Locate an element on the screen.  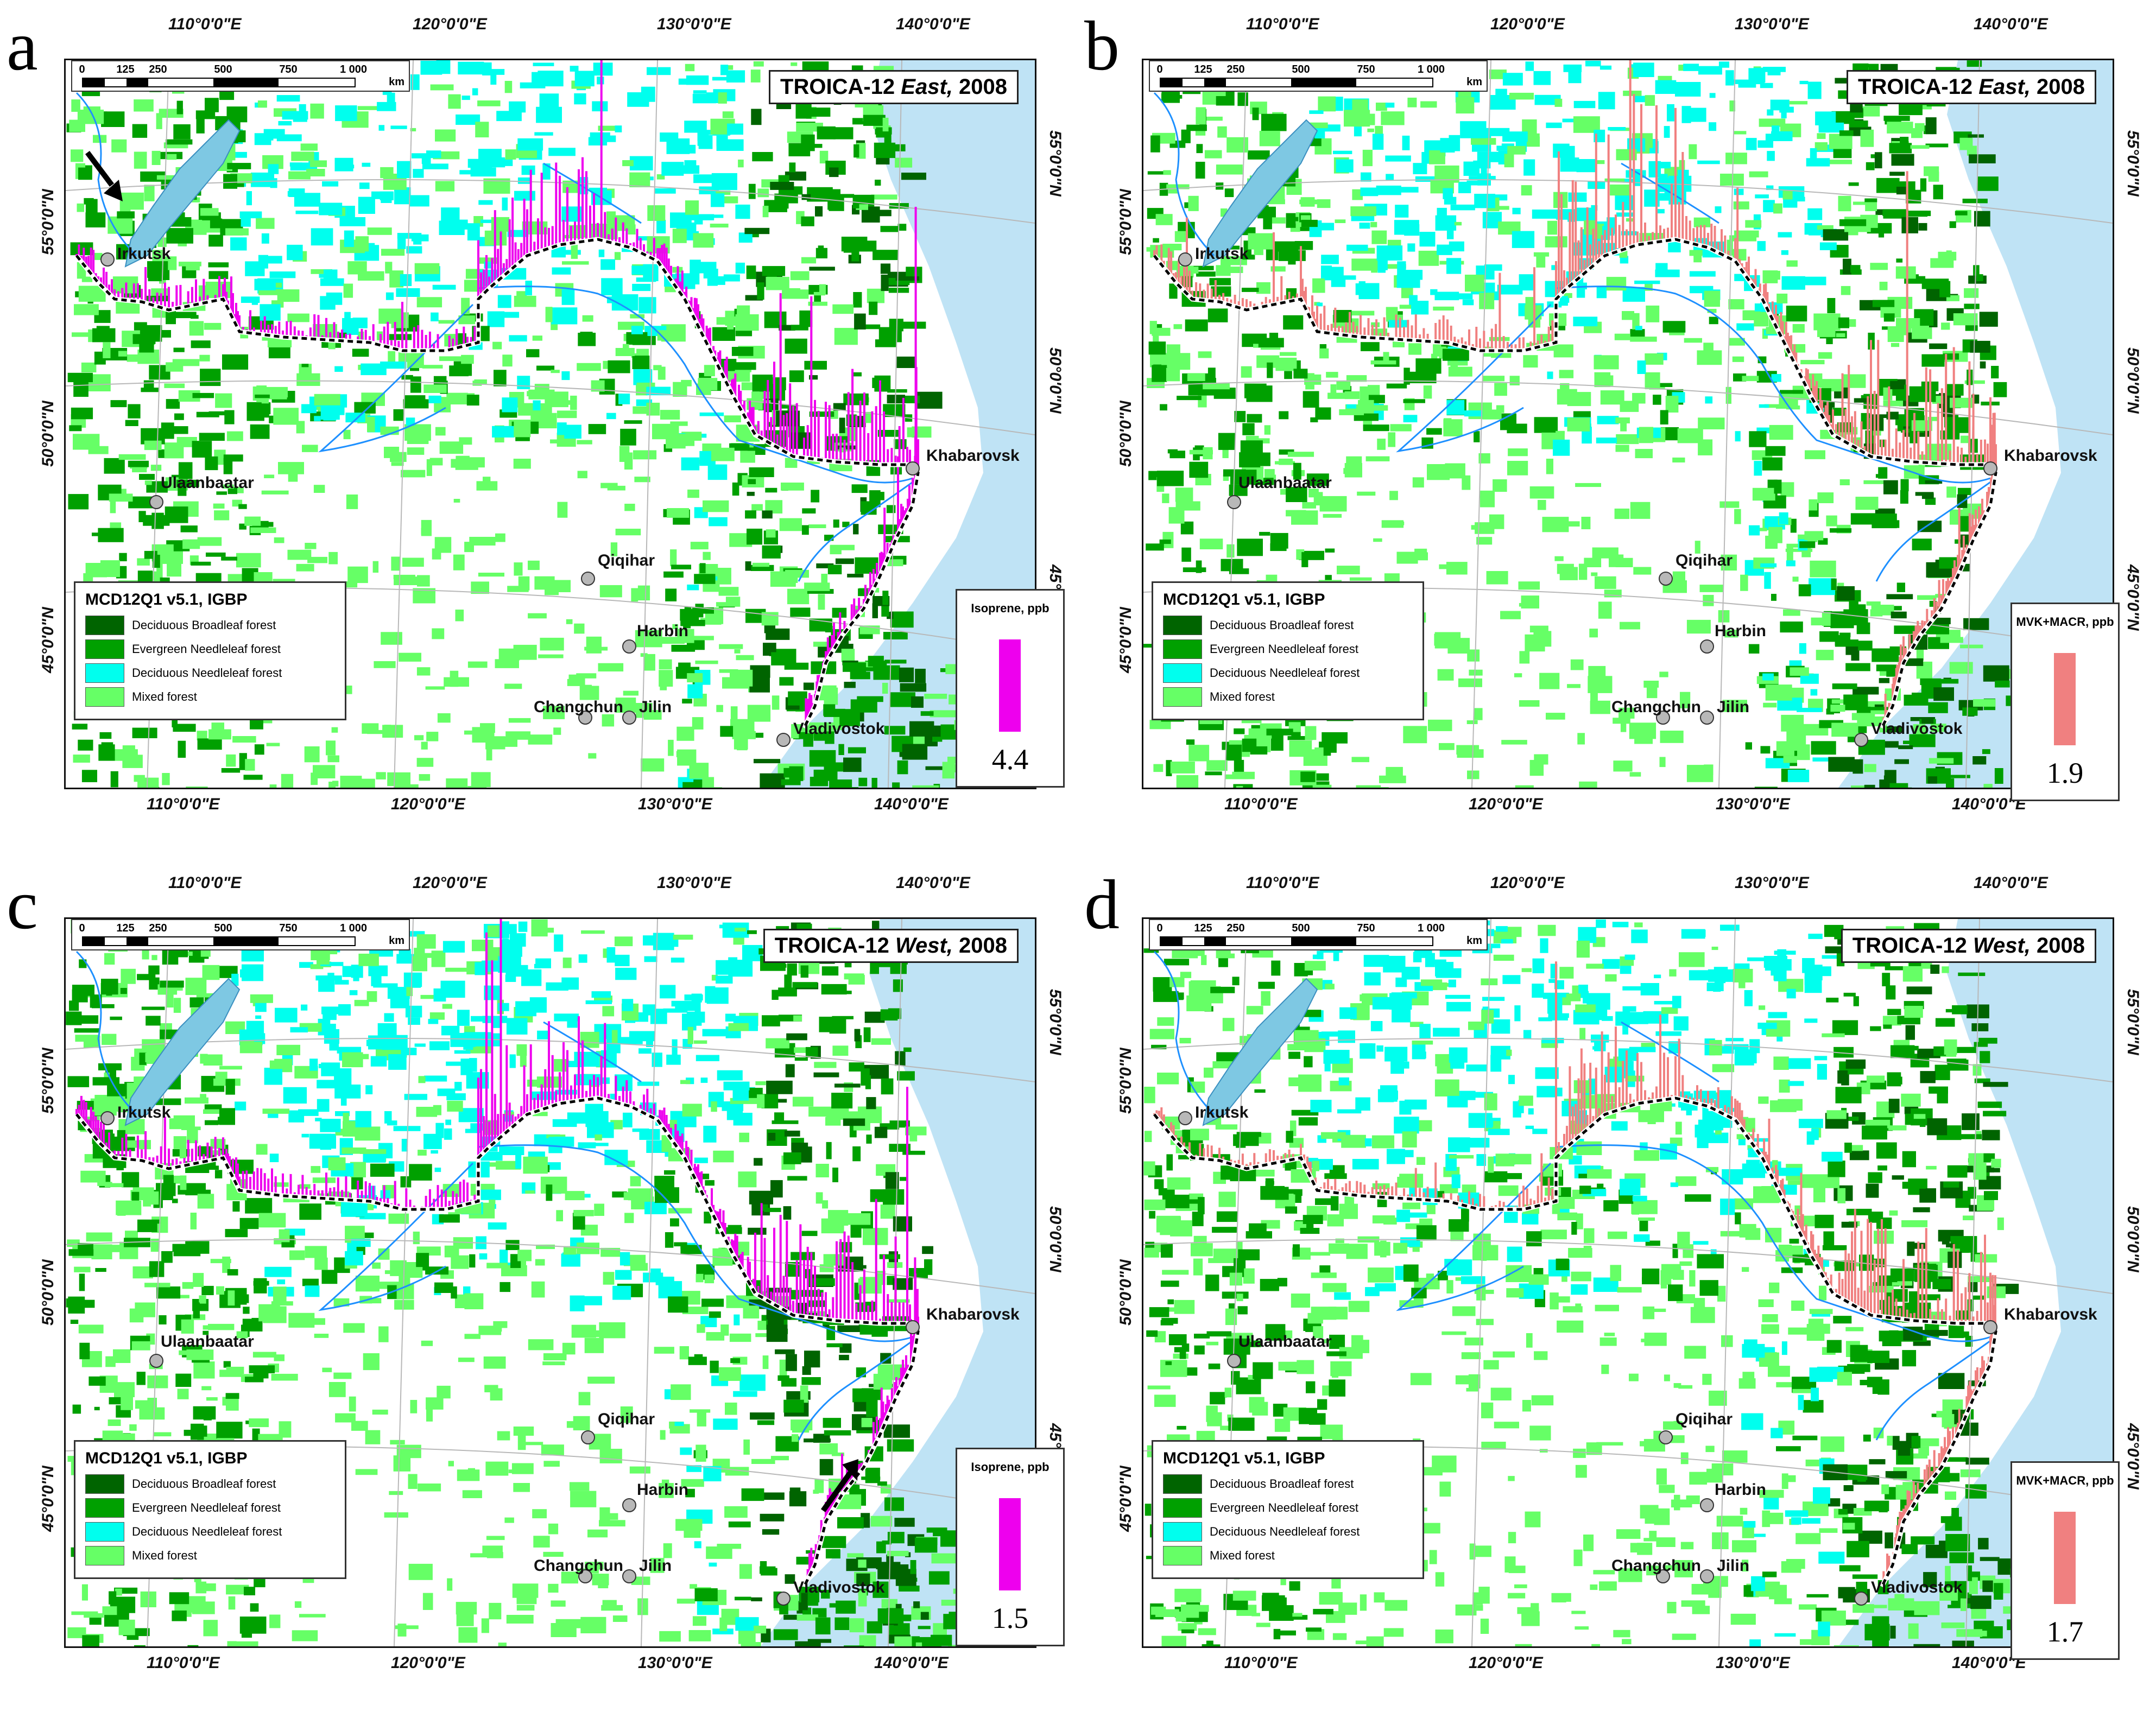
scale-tick: 500 is located at coordinates (1301, 928).